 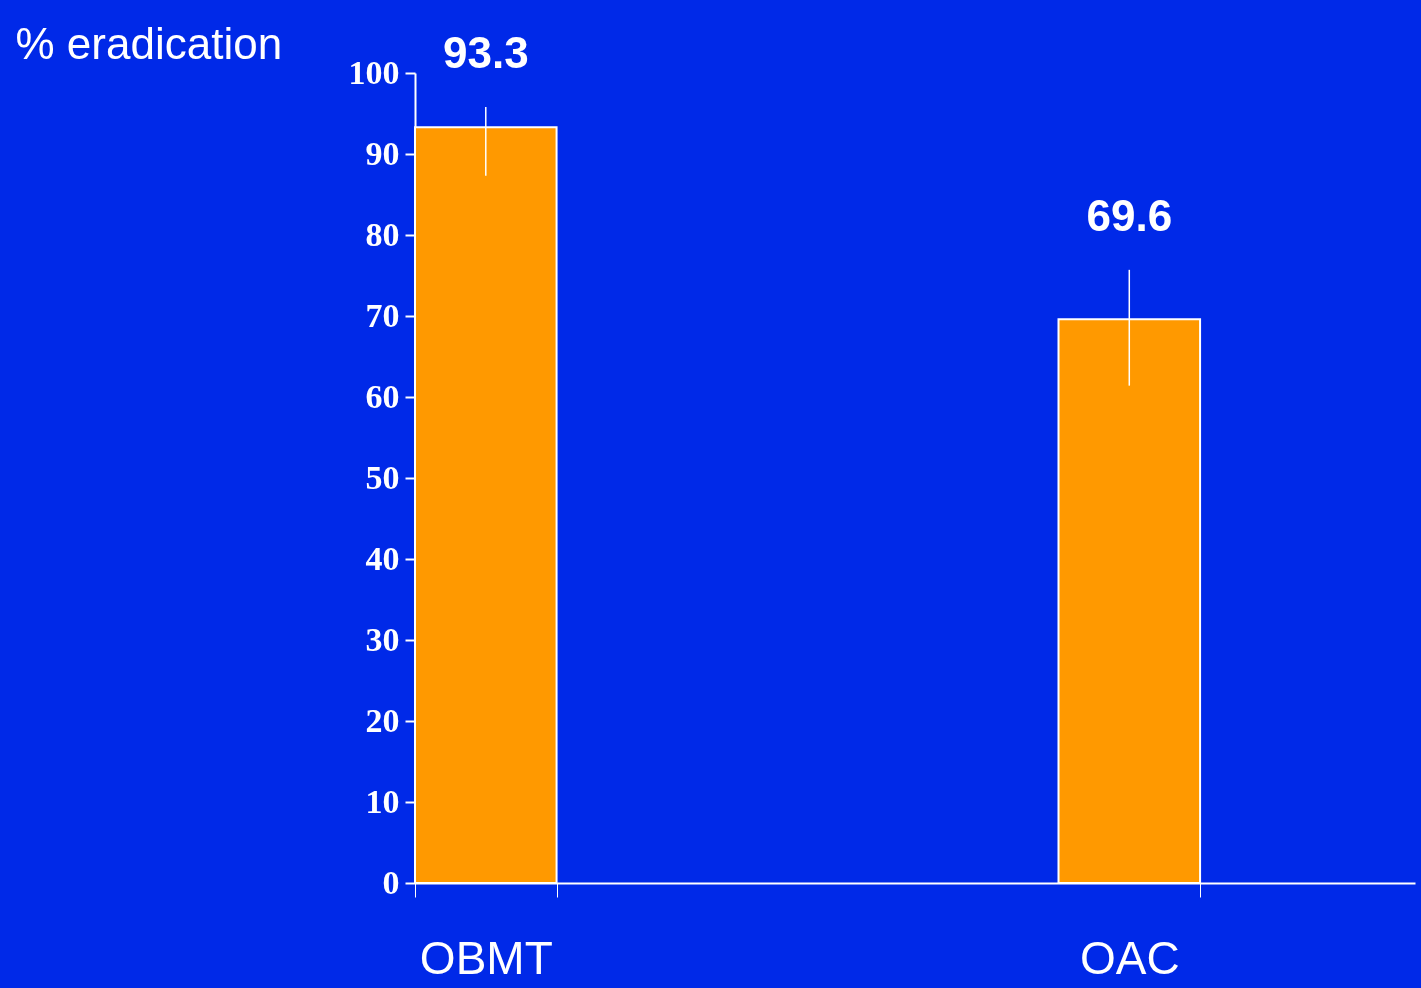 What do you see at coordinates (382, 477) in the screenshot?
I see `y-tick-label: 50` at bounding box center [382, 477].